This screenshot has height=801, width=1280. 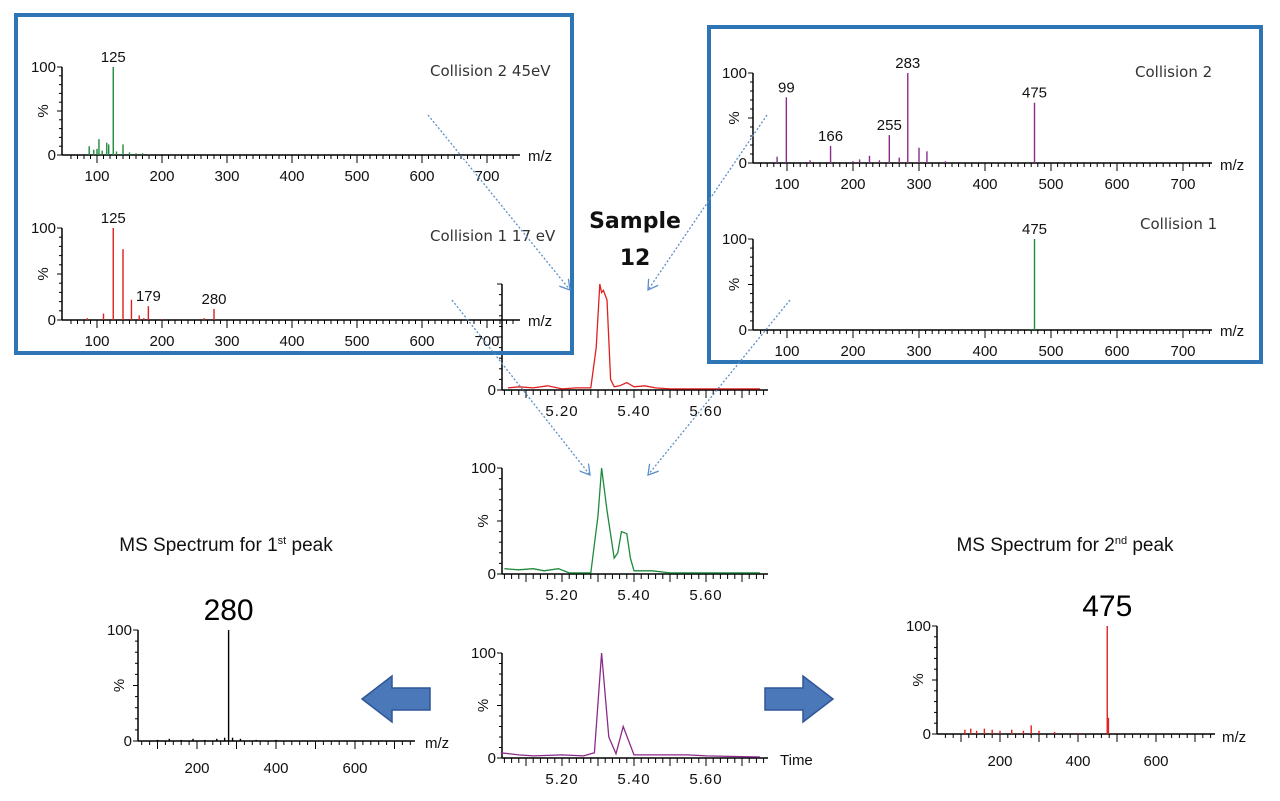 What do you see at coordinates (635, 258) in the screenshot?
I see `sample-title-line2: 12` at bounding box center [635, 258].